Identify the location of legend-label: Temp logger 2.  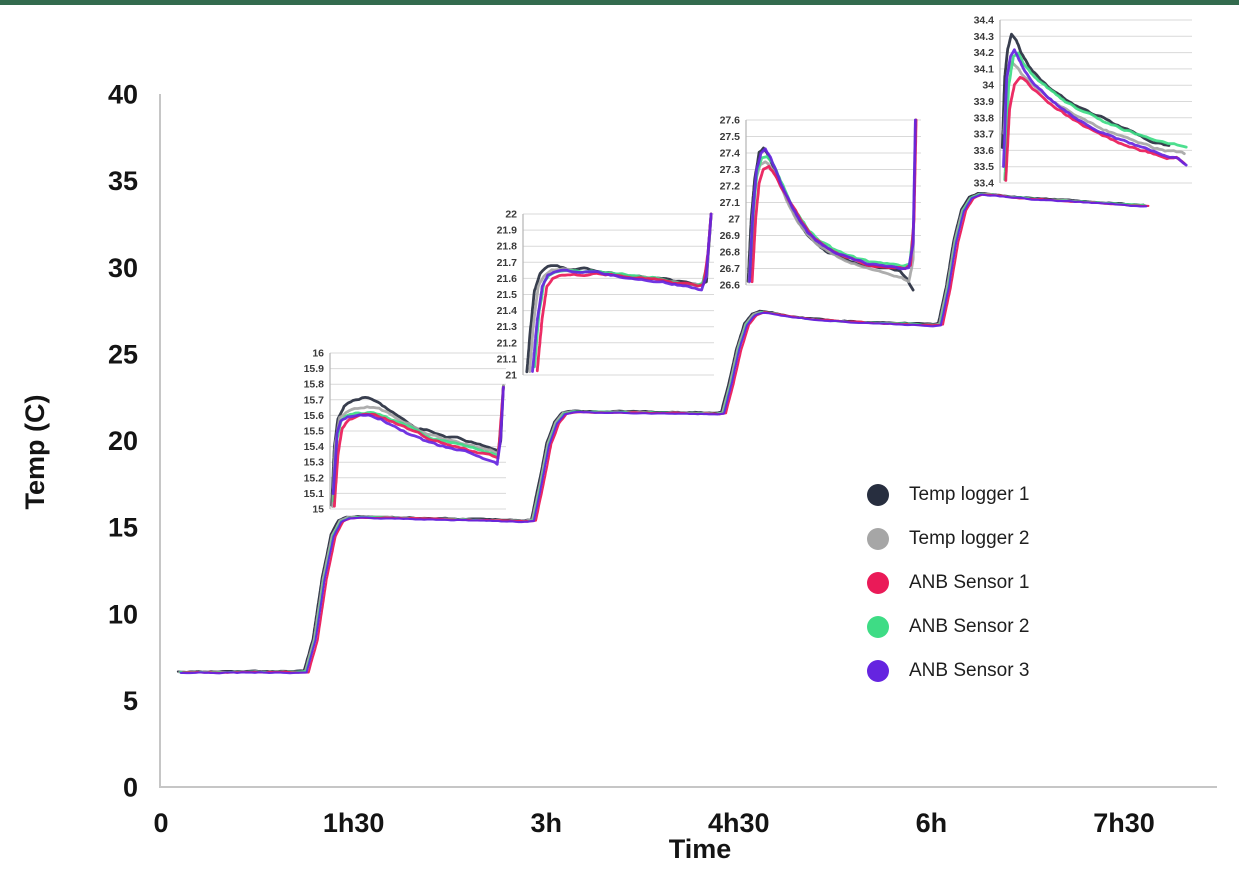
(969, 538).